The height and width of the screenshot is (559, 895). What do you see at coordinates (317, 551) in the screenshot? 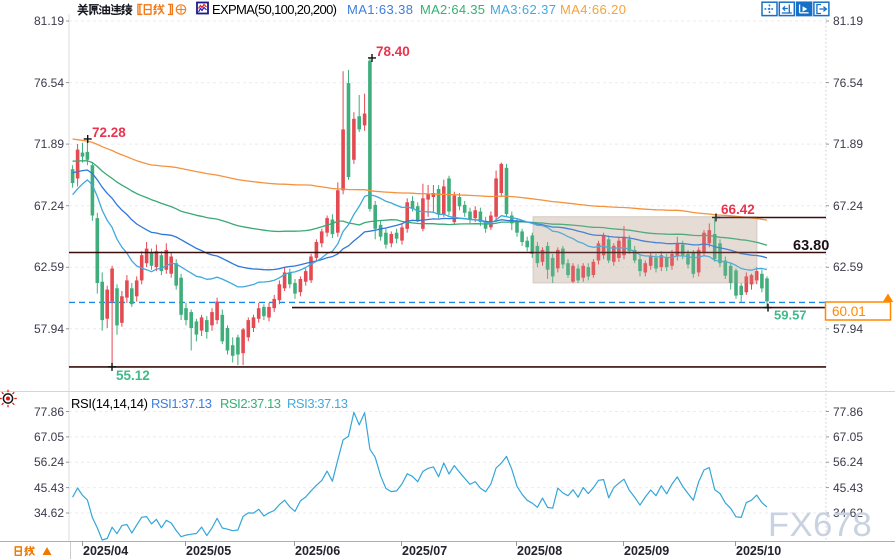
I see `svg-text: 2025/06` at bounding box center [317, 551].